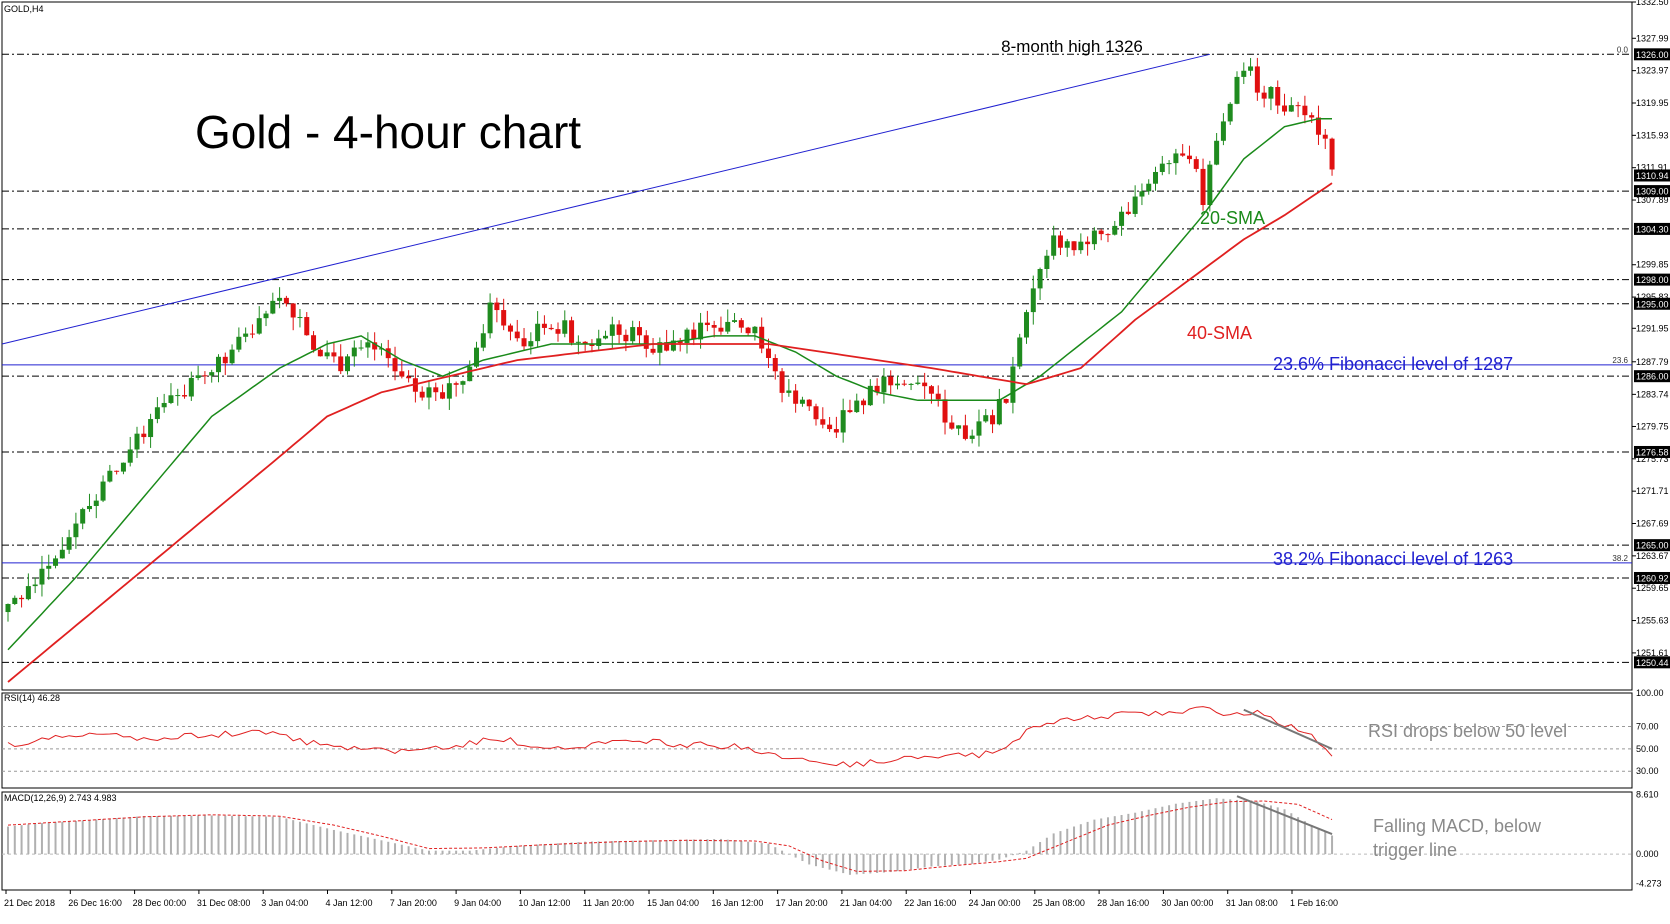  What do you see at coordinates (1059, 903) in the screenshot?
I see `time-tick-label-16: 25 Jan 08:00` at bounding box center [1059, 903].